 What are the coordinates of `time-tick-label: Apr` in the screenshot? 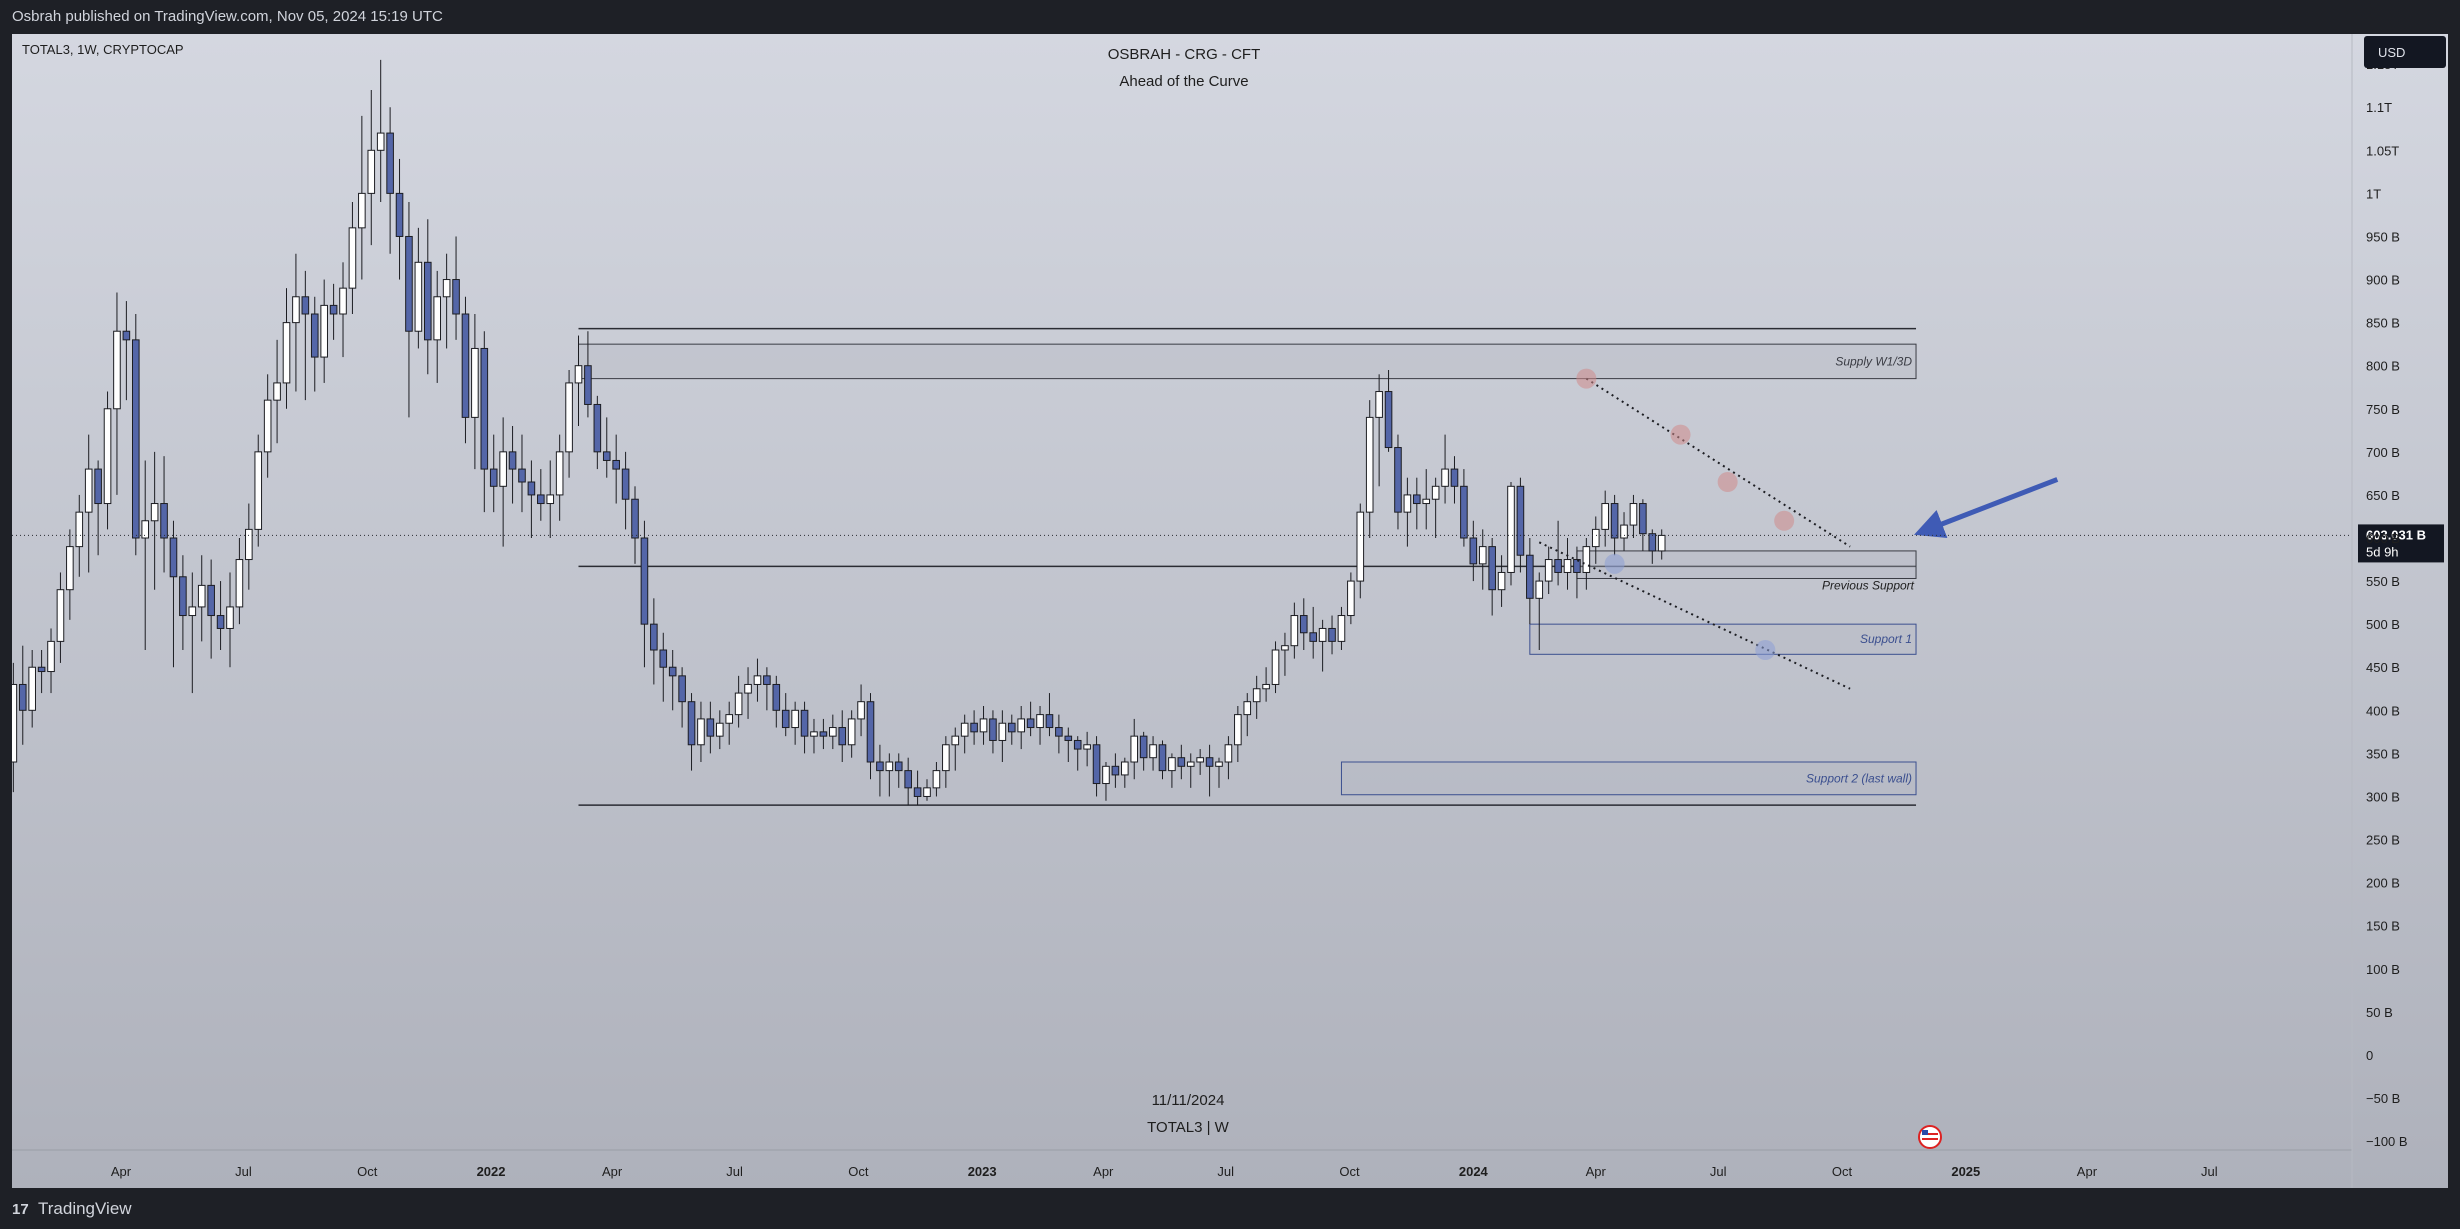 It's located at (121, 1171).